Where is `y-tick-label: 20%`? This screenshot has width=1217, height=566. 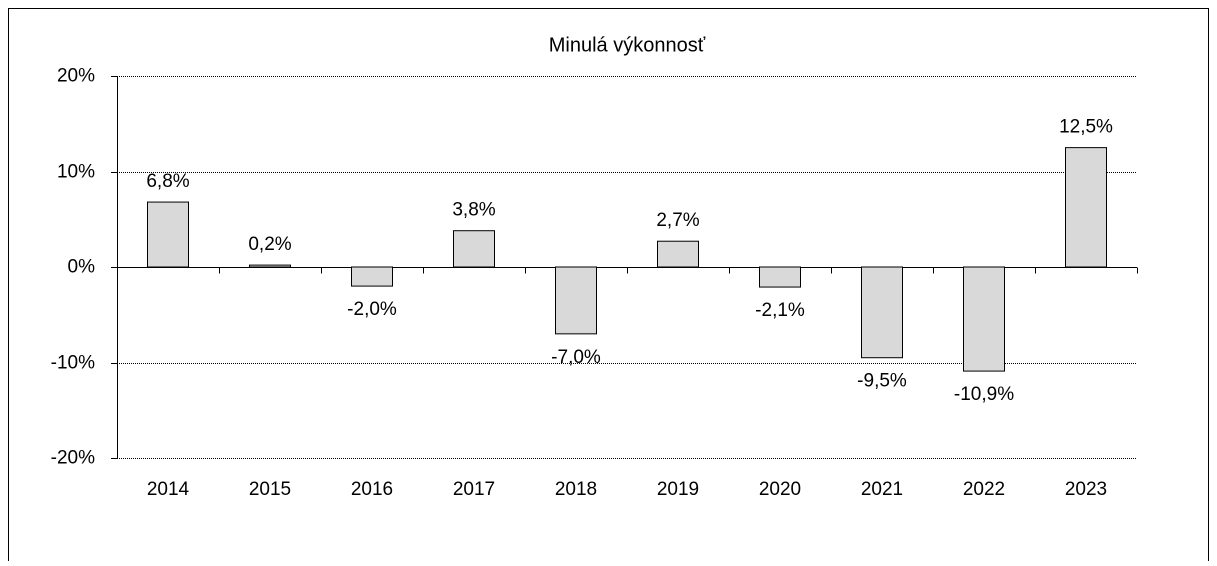 y-tick-label: 20% is located at coordinates (76, 76).